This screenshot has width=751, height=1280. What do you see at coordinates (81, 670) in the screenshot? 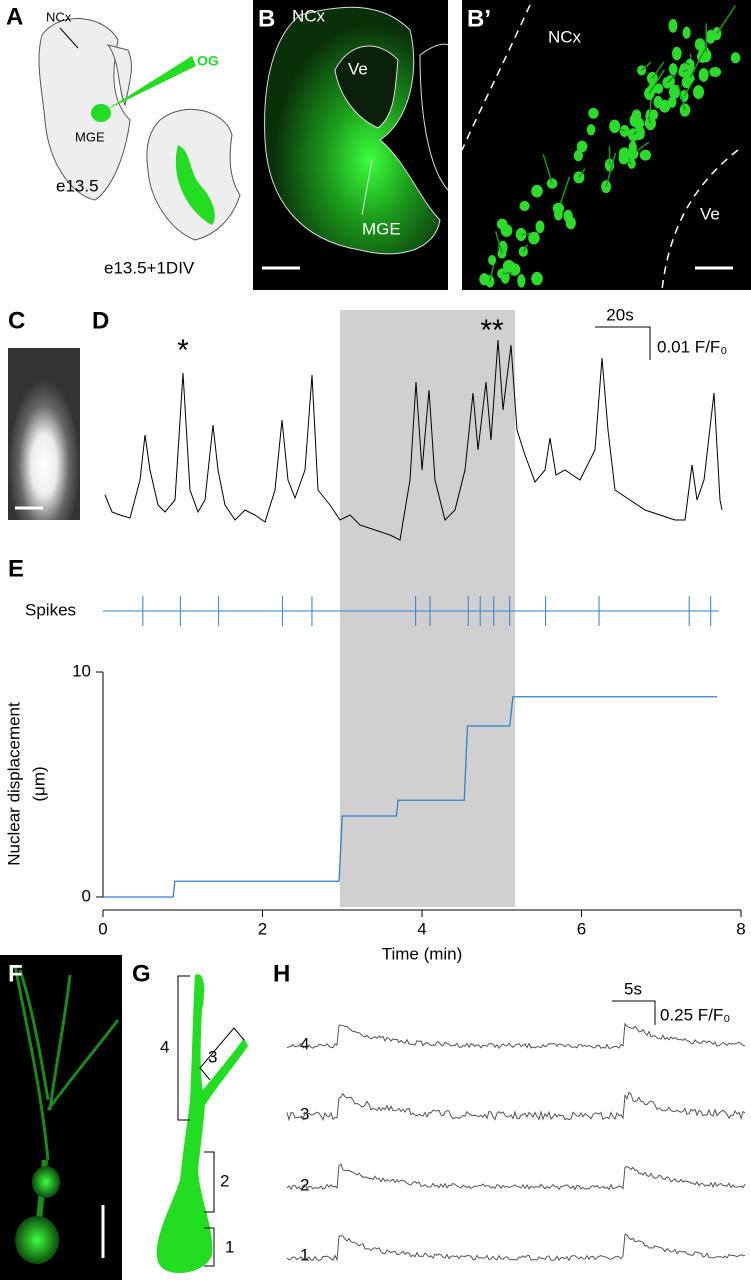
I see `y-tick-label: 10` at bounding box center [81, 670].